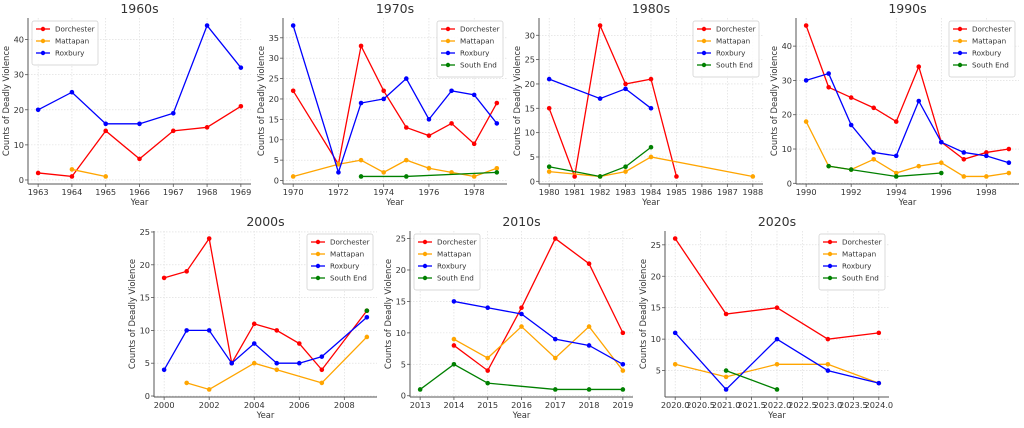 The image size is (1024, 428). Describe the element at coordinates (474, 192) in the screenshot. I see `x-tick-label: 1978` at that location.